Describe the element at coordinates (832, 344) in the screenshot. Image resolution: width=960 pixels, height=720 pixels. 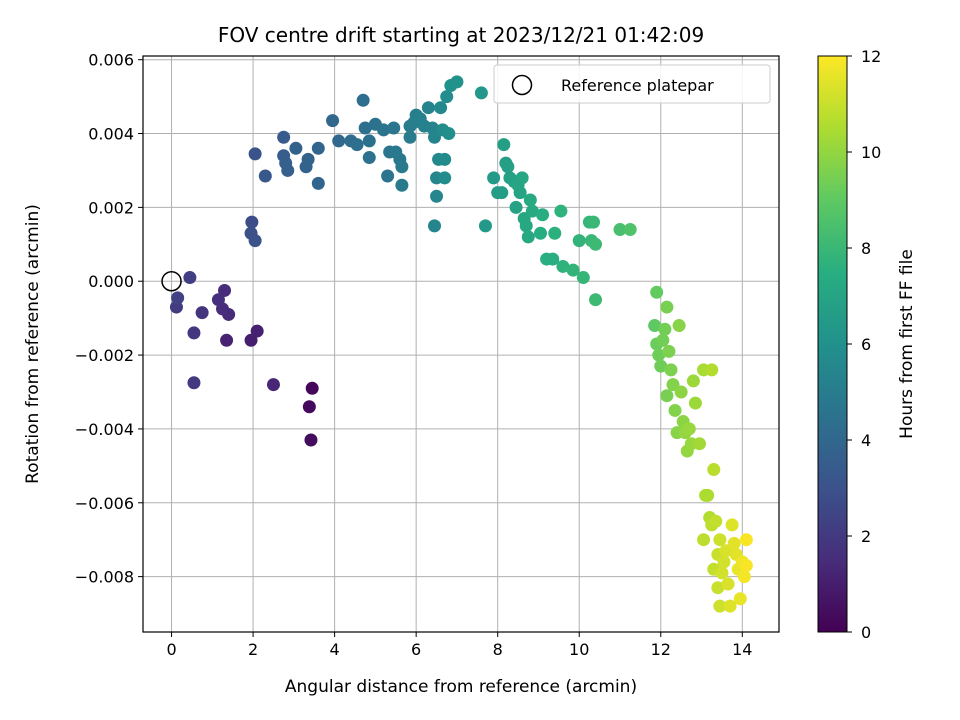
I see `colorbar-gradient` at that location.